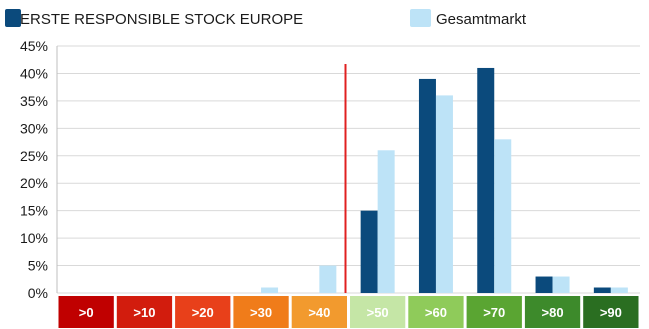 The image size is (649, 329). I want to click on category-label: >20, so click(203, 312).